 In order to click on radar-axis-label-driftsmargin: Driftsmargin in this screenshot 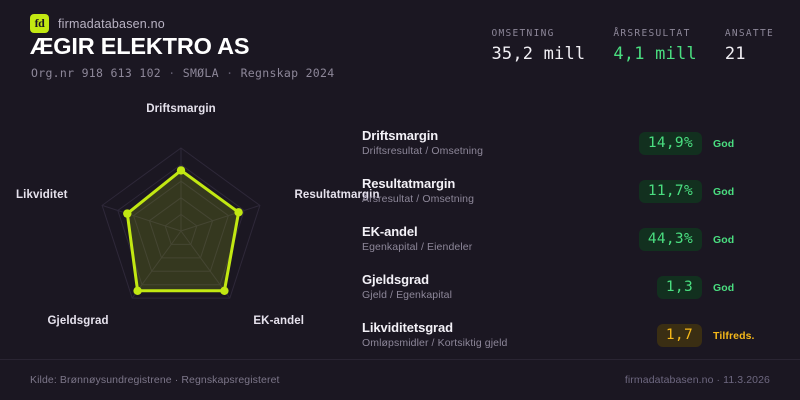, I will do `click(181, 109)`.